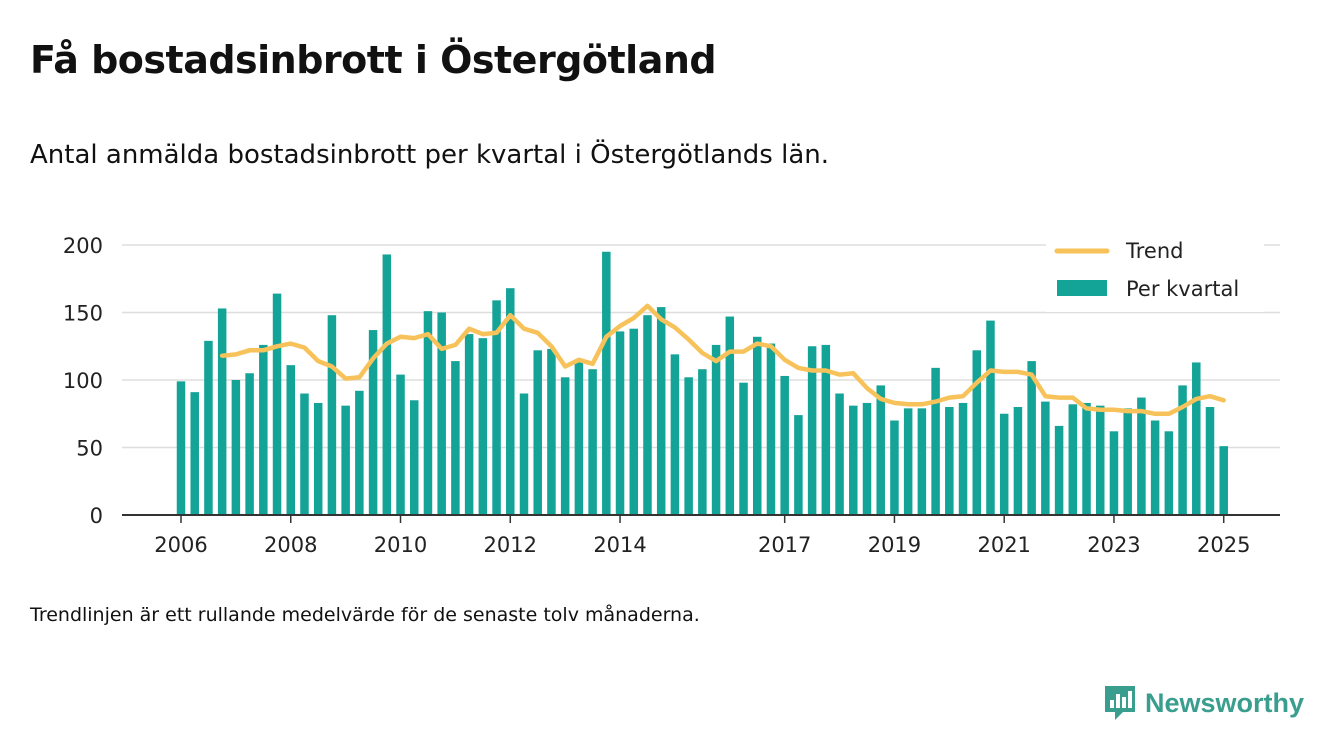  What do you see at coordinates (1113, 545) in the screenshot?
I see `x-tick-label: 2023` at bounding box center [1113, 545].